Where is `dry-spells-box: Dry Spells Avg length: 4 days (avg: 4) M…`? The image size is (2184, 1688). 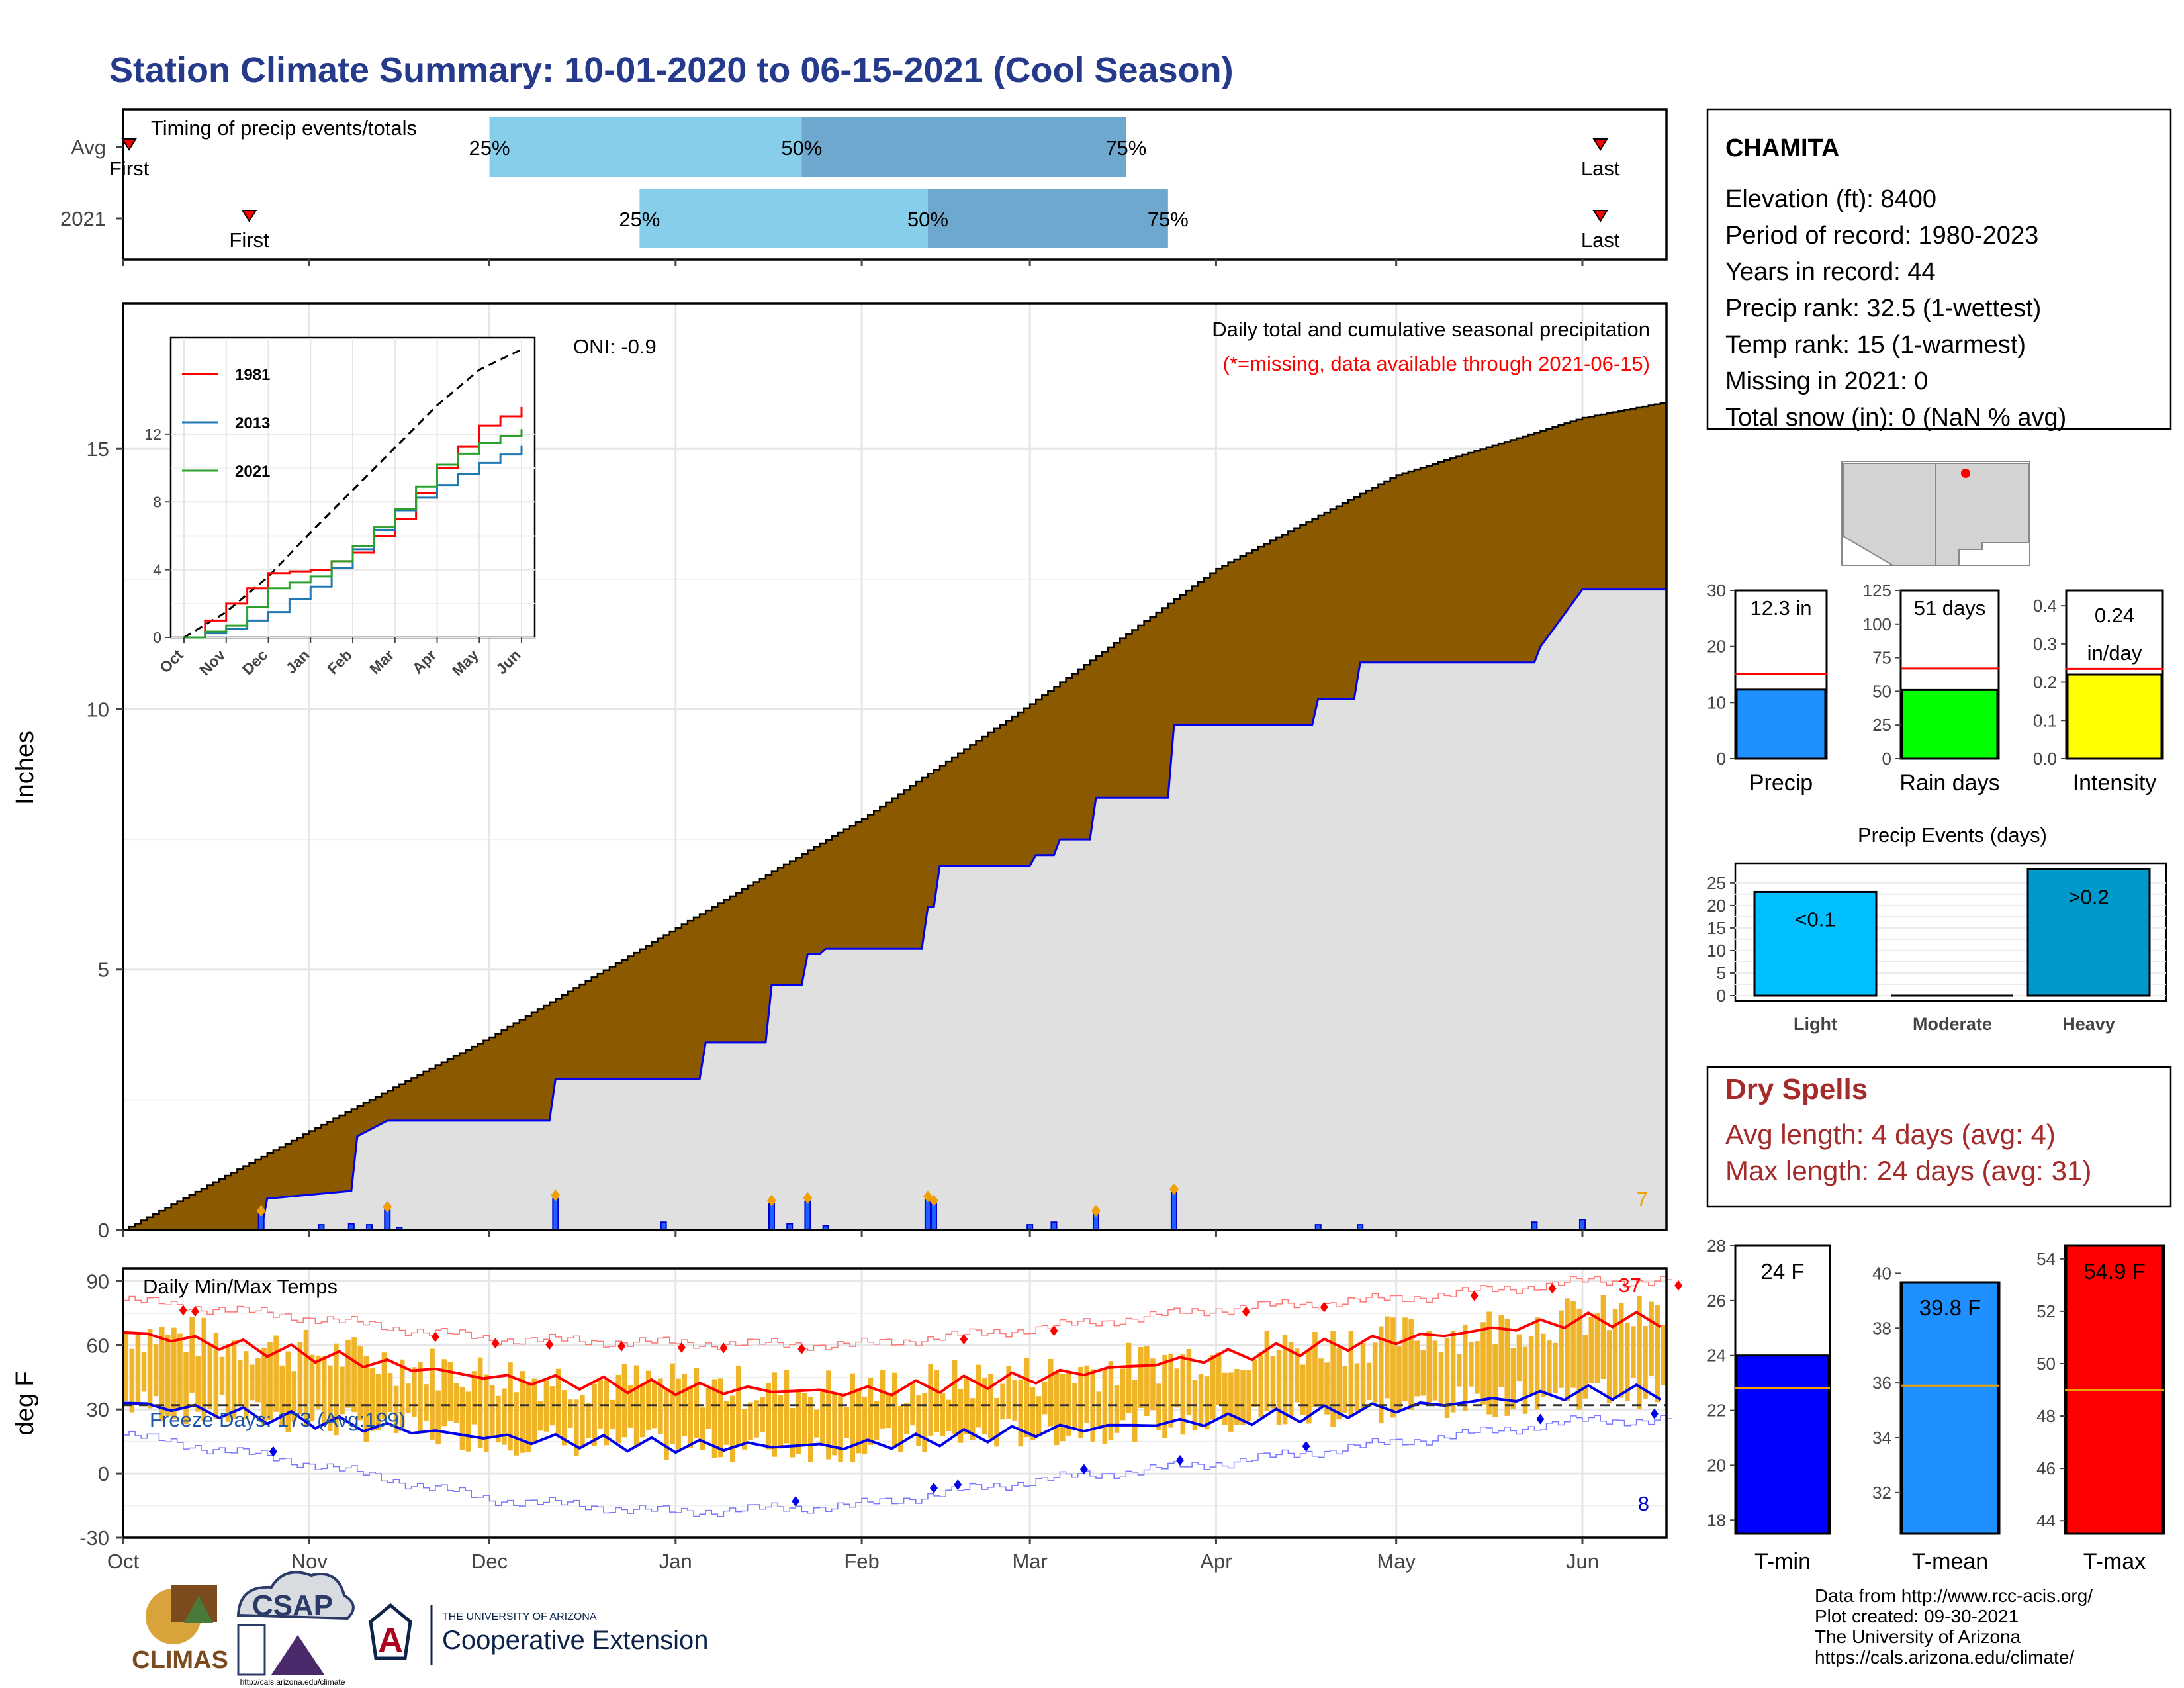 dry-spells-box: Dry Spells Avg length: 4 days (avg: 4) M… is located at coordinates (1939, 1137).